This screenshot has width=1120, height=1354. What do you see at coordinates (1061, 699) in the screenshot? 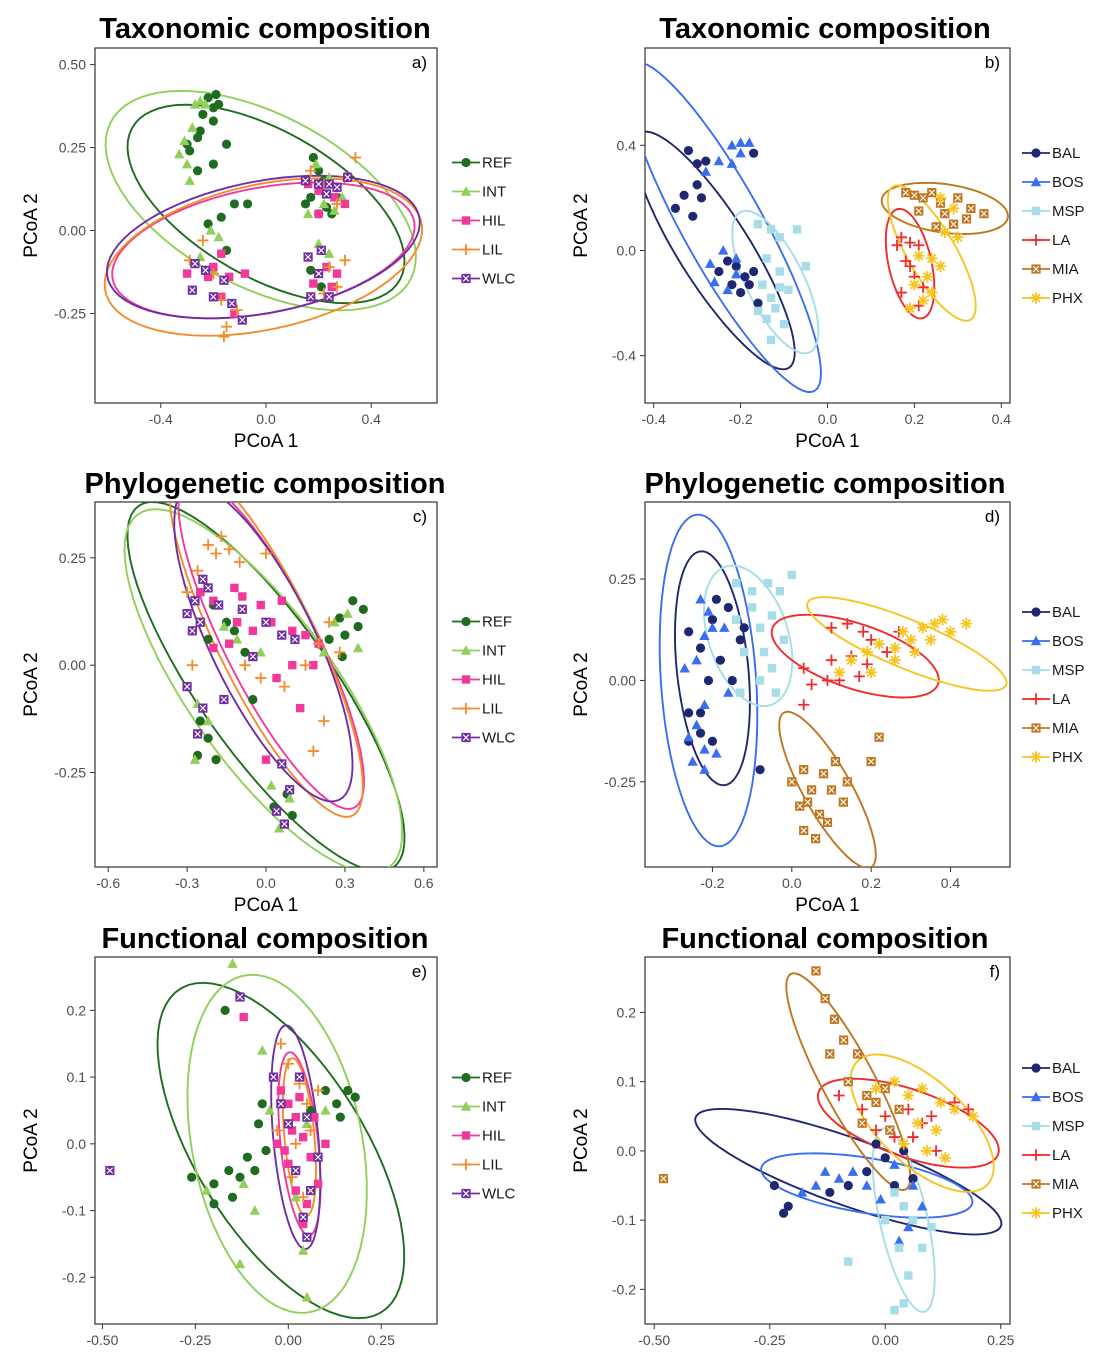
I see `legend-label: LA` at bounding box center [1061, 699].